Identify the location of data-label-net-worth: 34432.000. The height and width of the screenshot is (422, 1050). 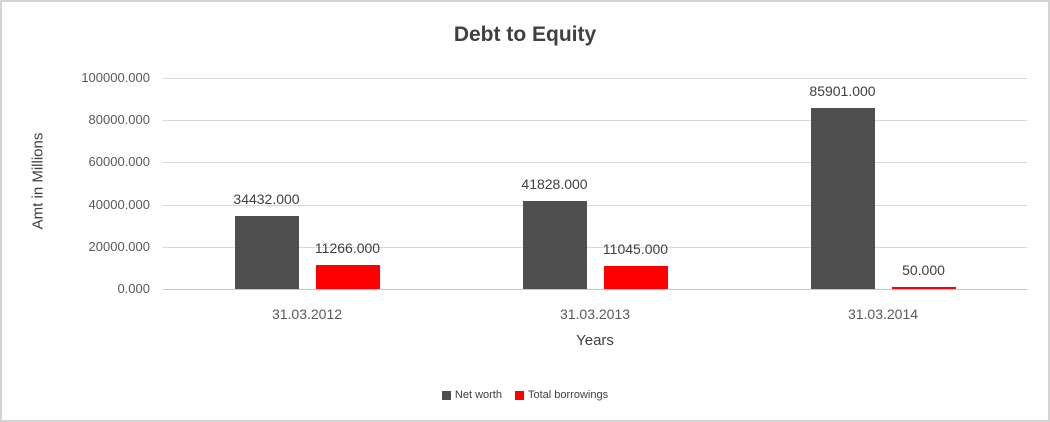
(266, 199).